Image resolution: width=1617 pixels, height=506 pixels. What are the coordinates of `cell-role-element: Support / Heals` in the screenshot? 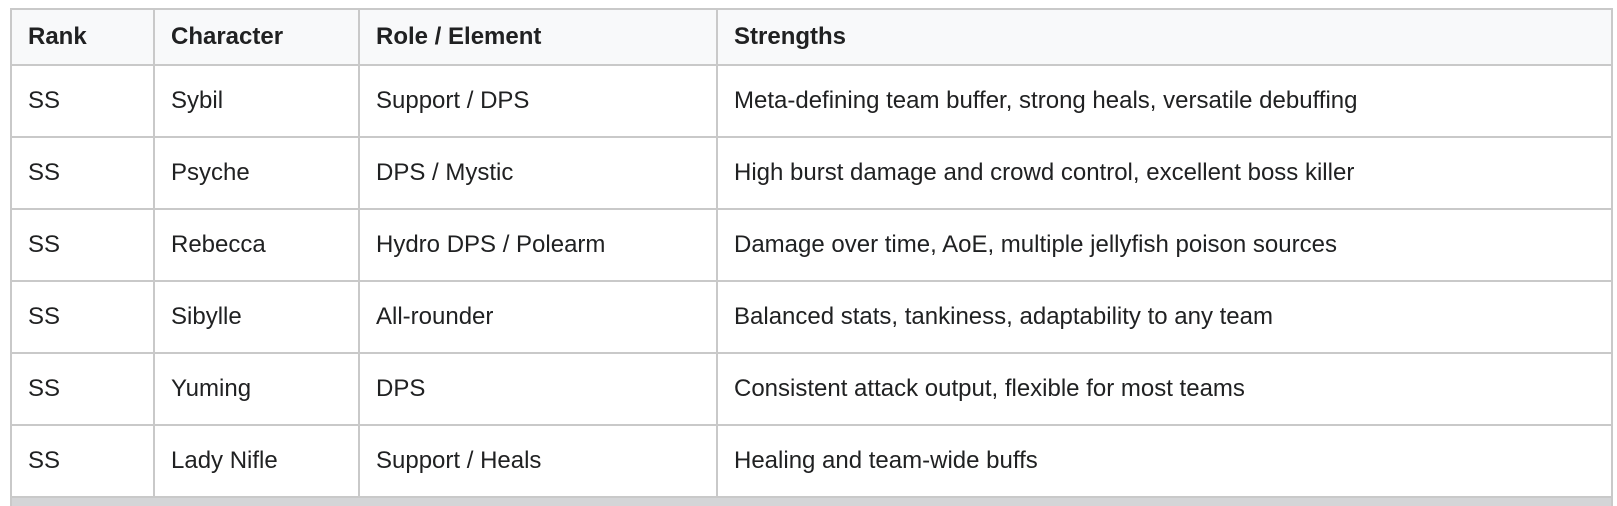 It's located at (538, 461).